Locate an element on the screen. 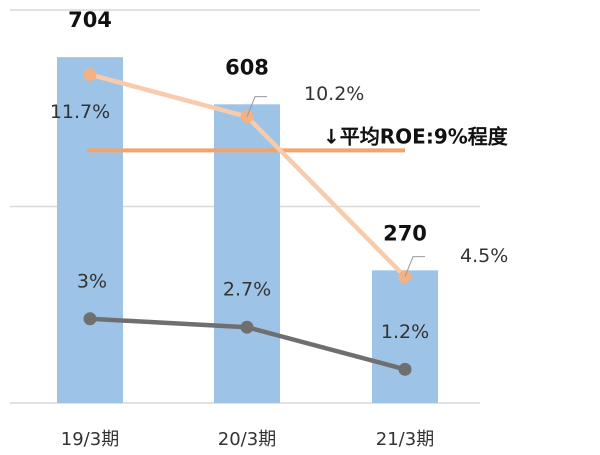 This screenshot has height=455, width=600. x-tick-label: 21/3期 is located at coordinates (405, 439).